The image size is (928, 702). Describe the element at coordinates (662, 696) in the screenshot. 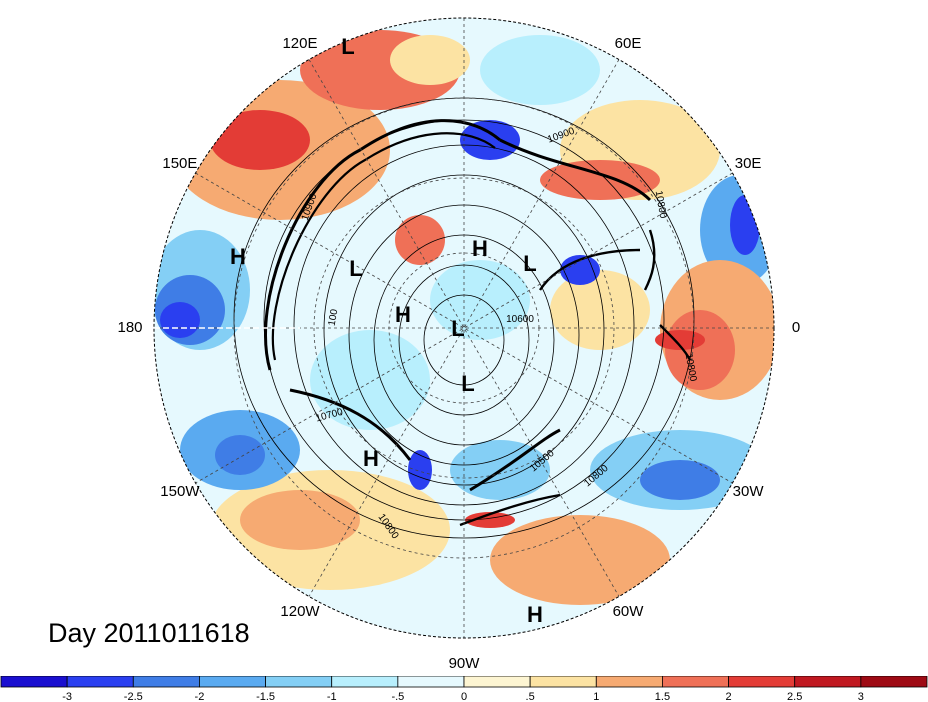

I see `colorbar-tick-9: 1.5` at that location.